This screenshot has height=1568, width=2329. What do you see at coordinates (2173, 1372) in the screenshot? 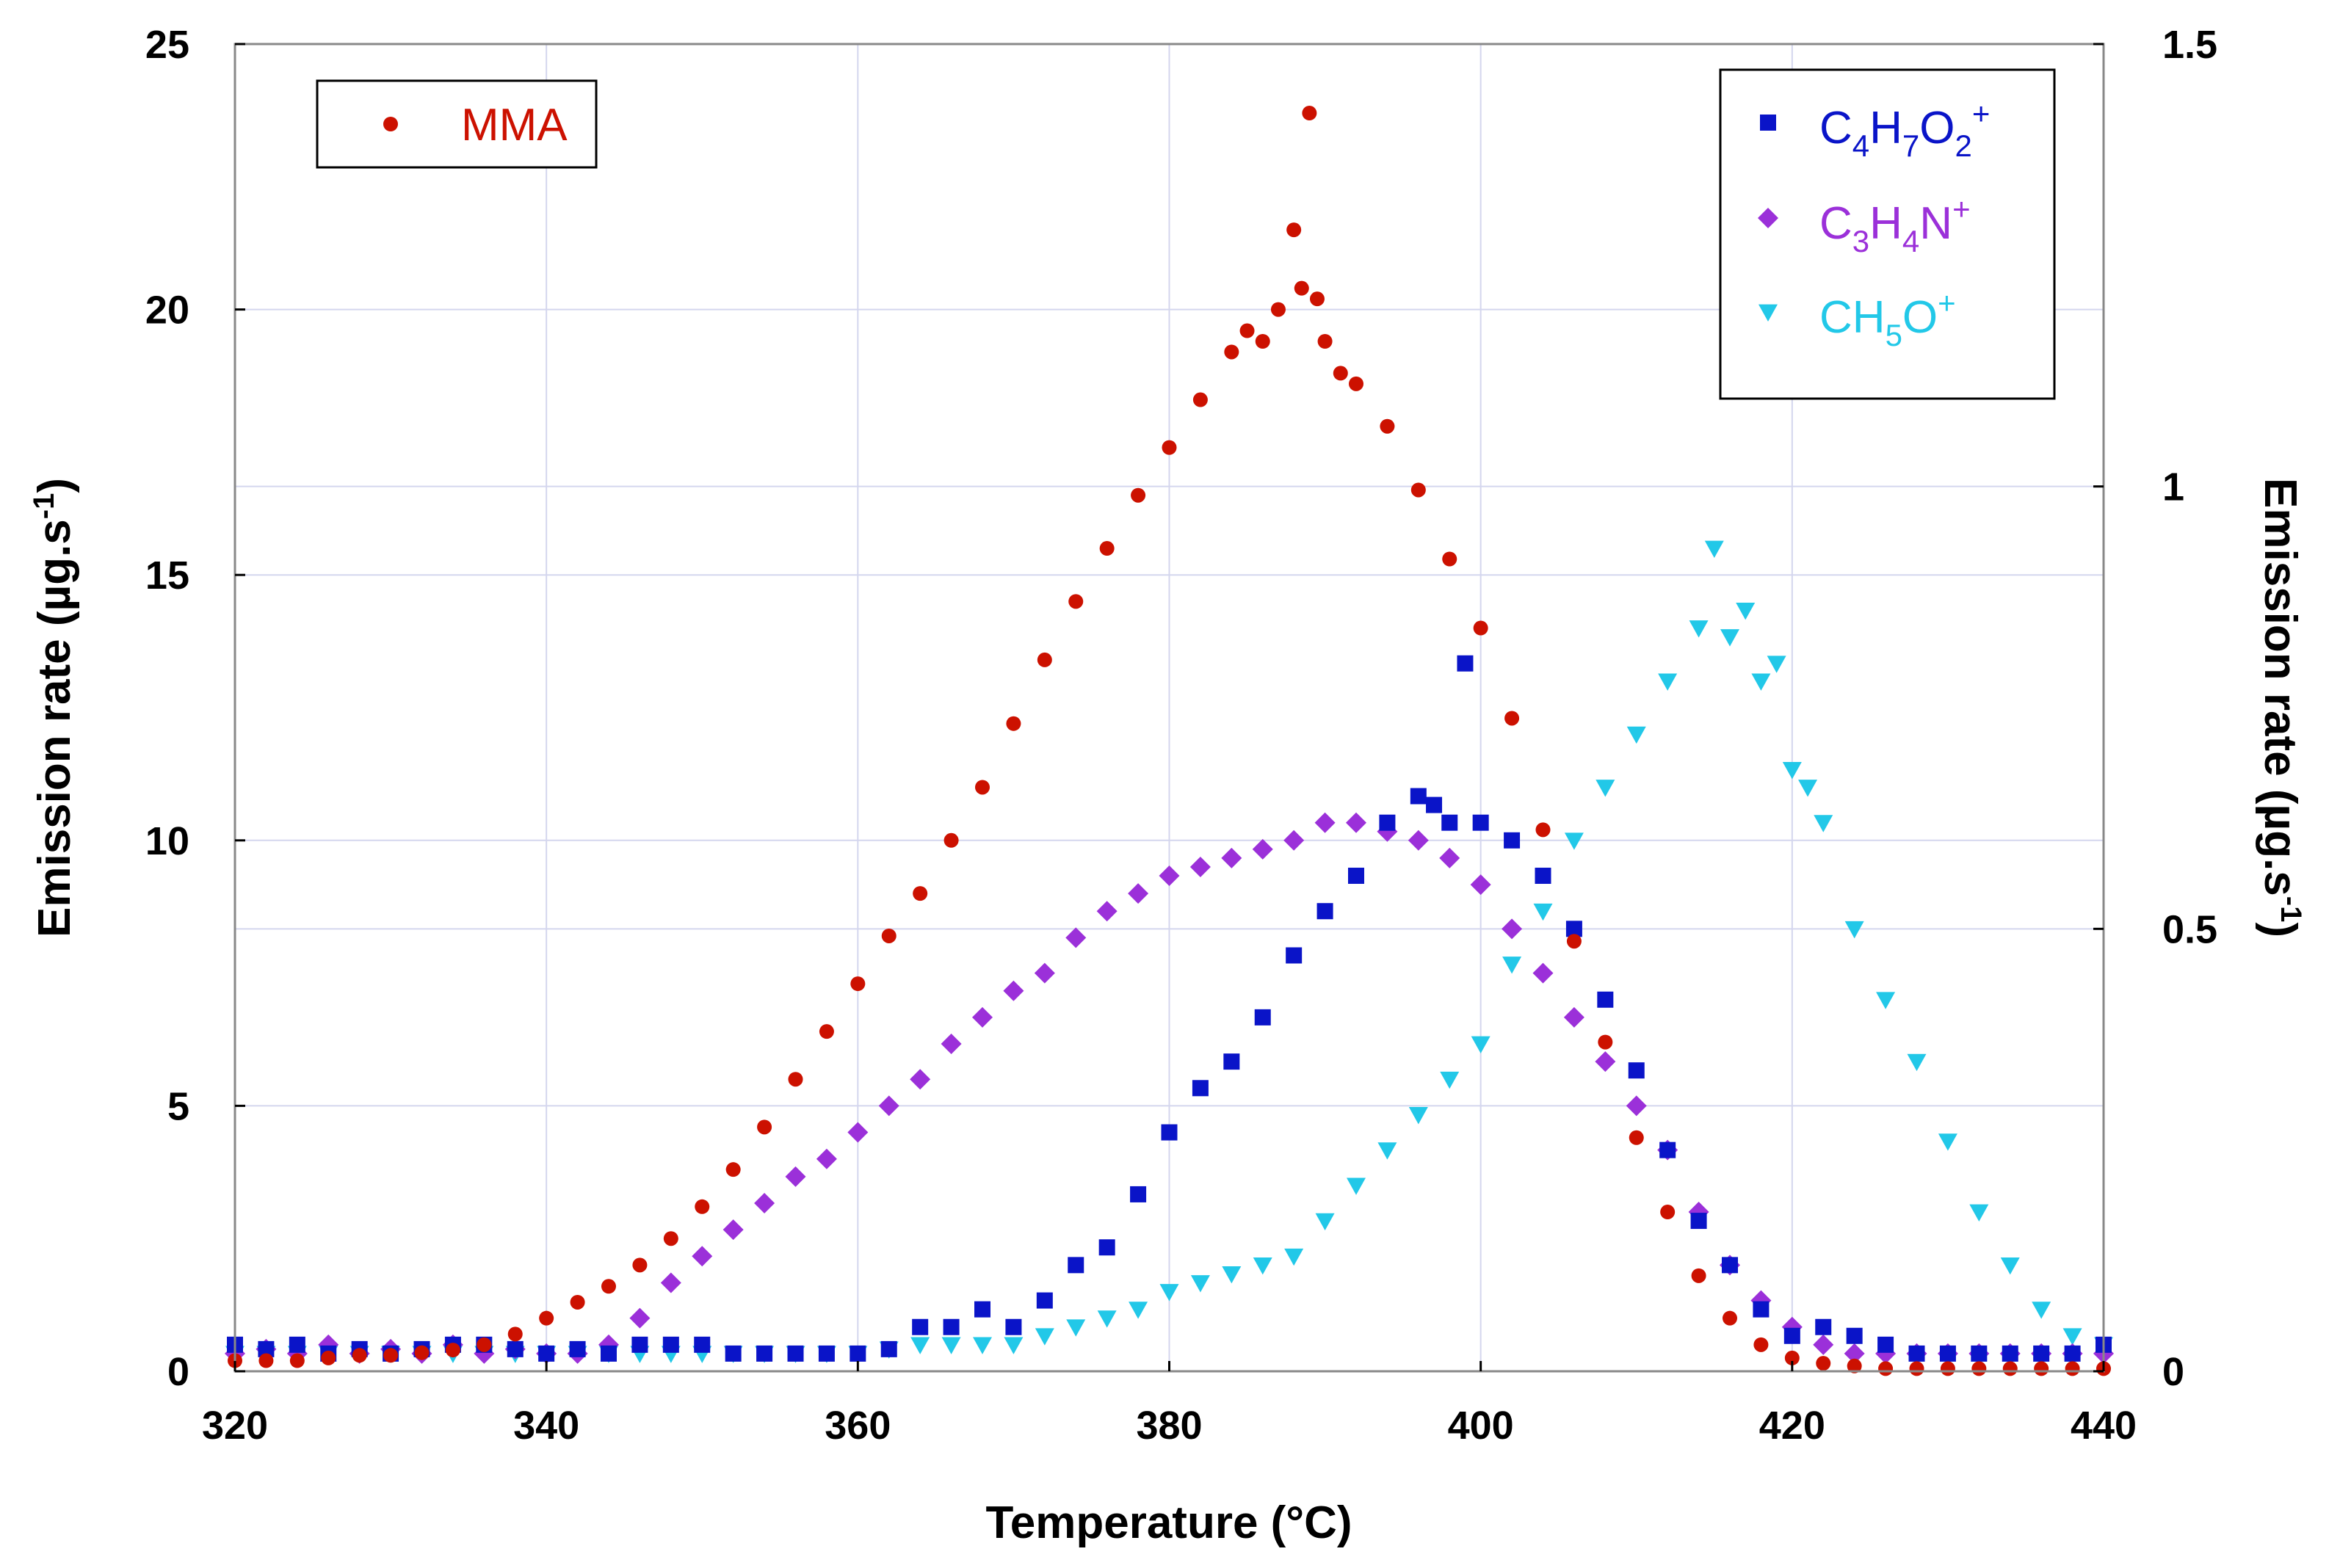
I see `y-right-tick-label: 0` at bounding box center [2173, 1372].